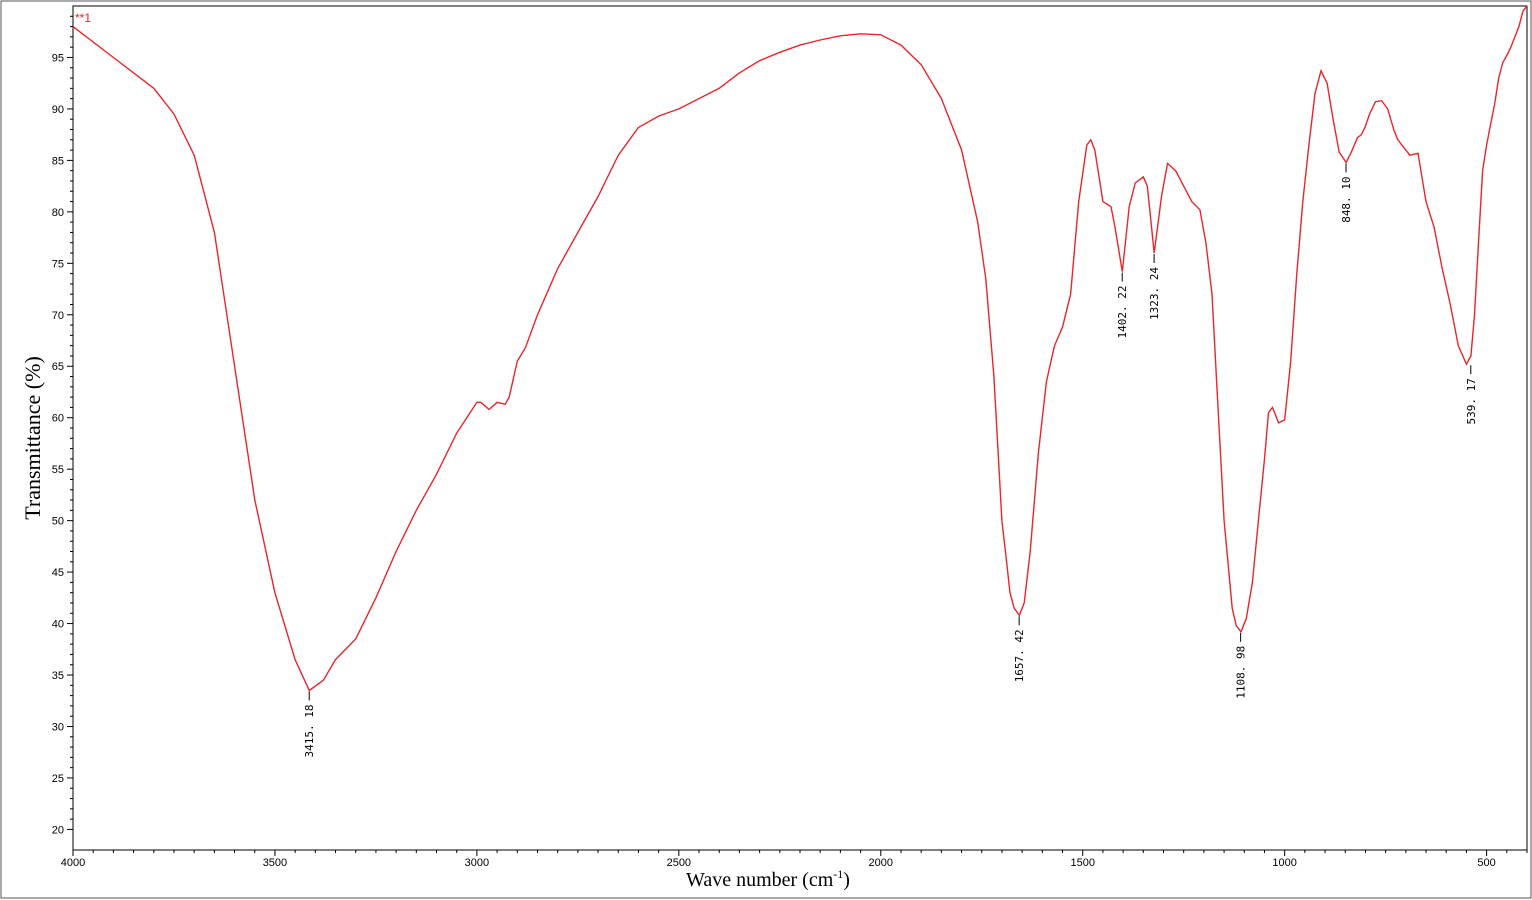 The height and width of the screenshot is (900, 1532). I want to click on peak-label: 848. 10, so click(1346, 199).